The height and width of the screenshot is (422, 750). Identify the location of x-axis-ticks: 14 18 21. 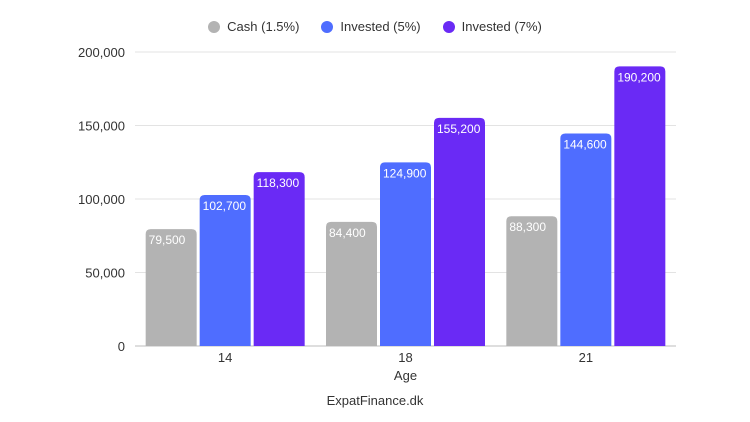
(405, 357).